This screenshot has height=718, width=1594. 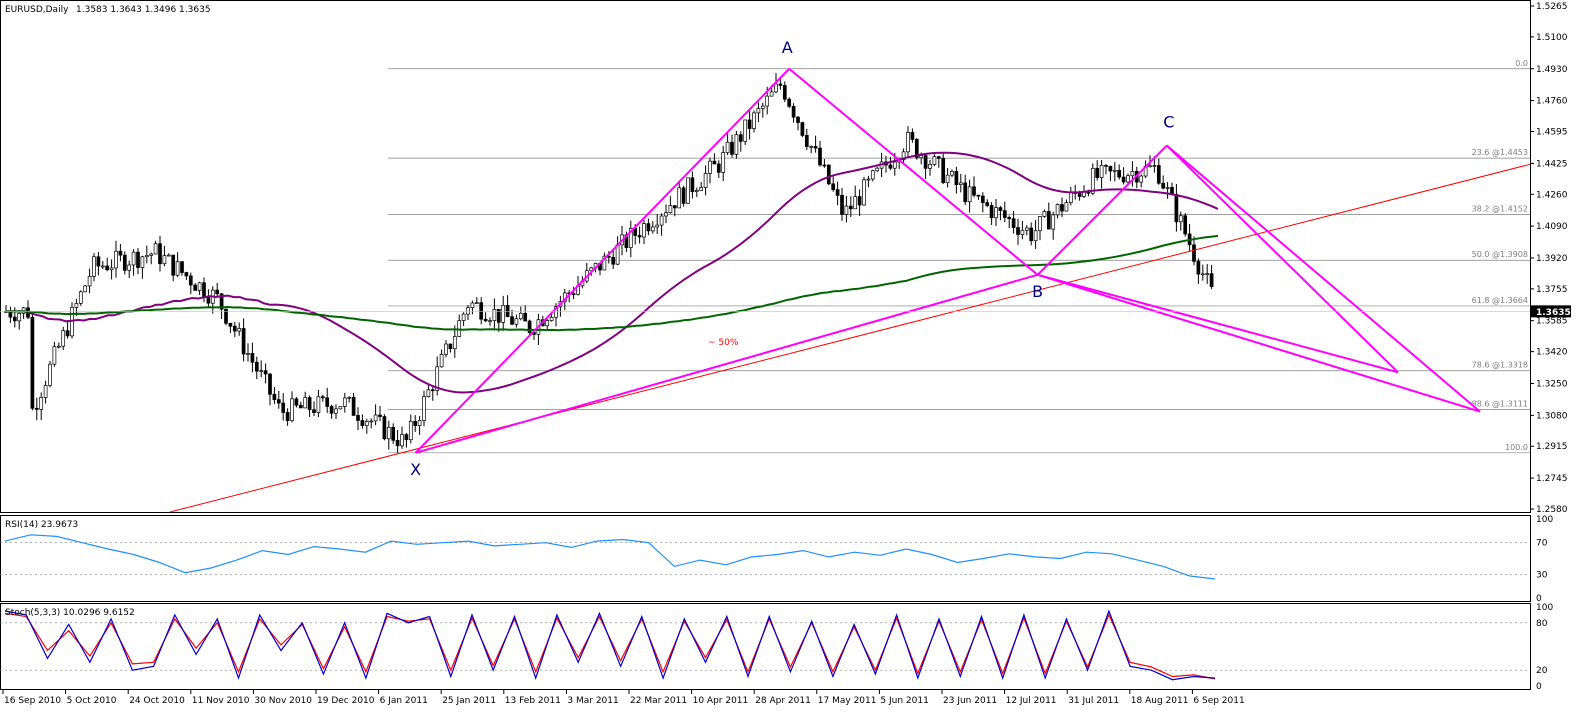 What do you see at coordinates (92, 701) in the screenshot?
I see `time-tick-label: 5 Oct 2010` at bounding box center [92, 701].